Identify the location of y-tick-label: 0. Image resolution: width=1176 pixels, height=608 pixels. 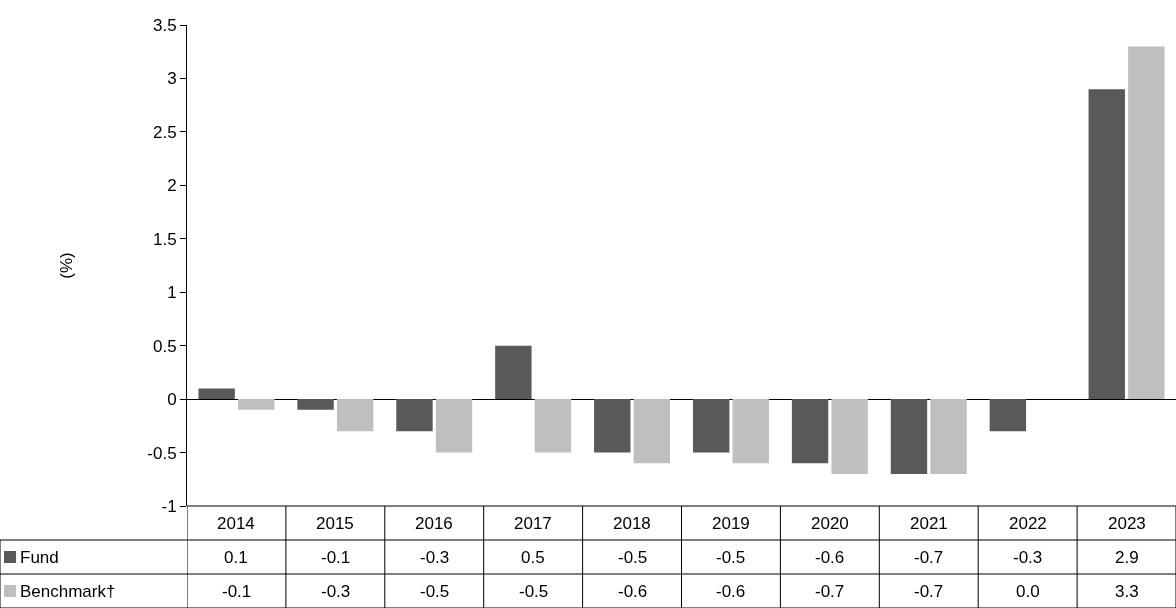
(172, 400).